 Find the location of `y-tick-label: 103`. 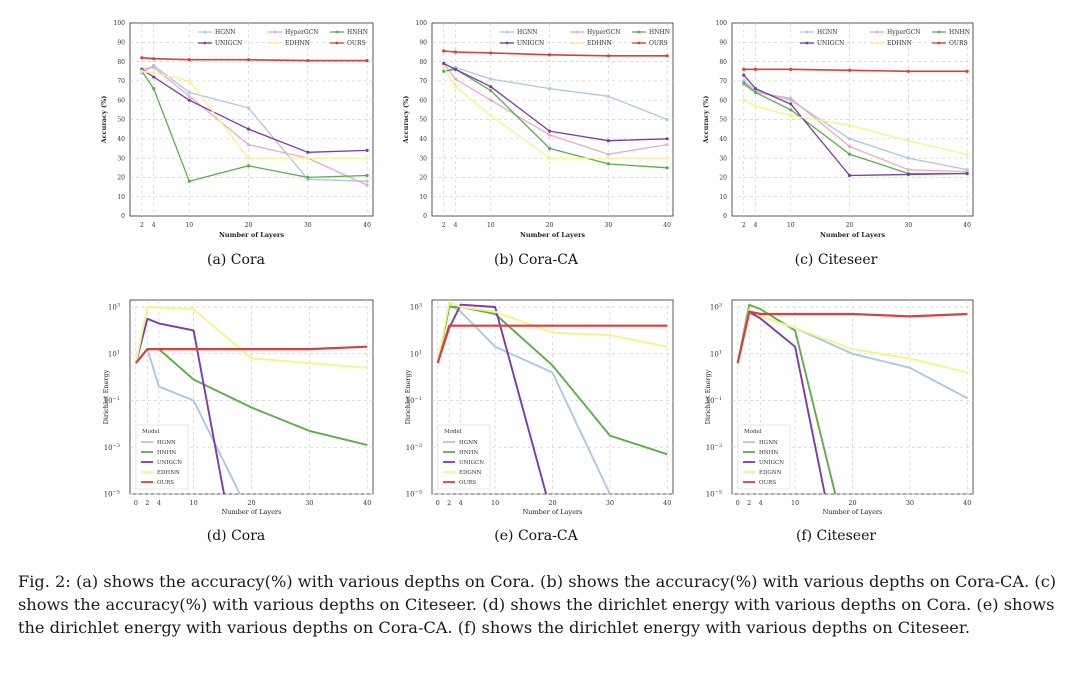

y-tick-label: 103 is located at coordinates (114, 307).